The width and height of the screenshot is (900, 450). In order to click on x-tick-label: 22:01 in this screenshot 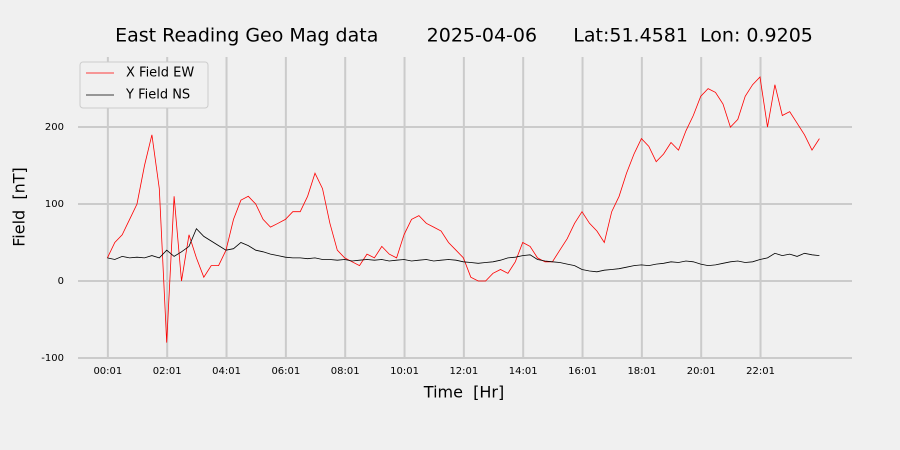, I will do `click(760, 371)`.